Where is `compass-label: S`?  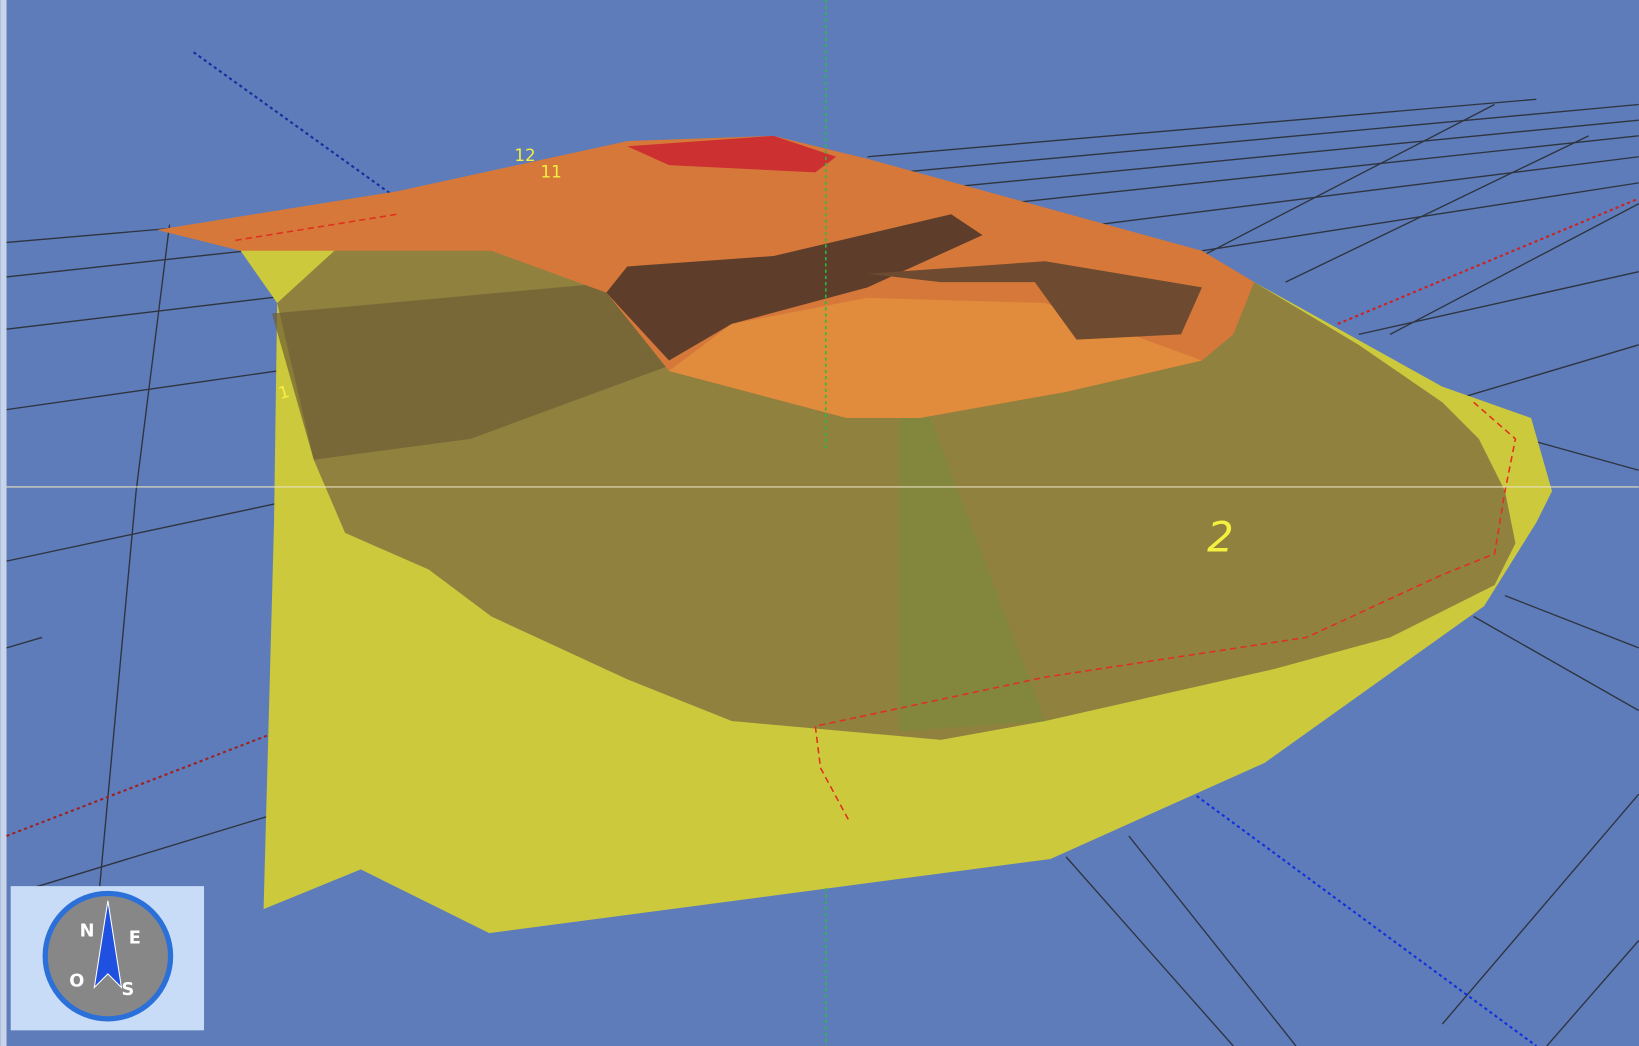 compass-label: S is located at coordinates (127, 990).